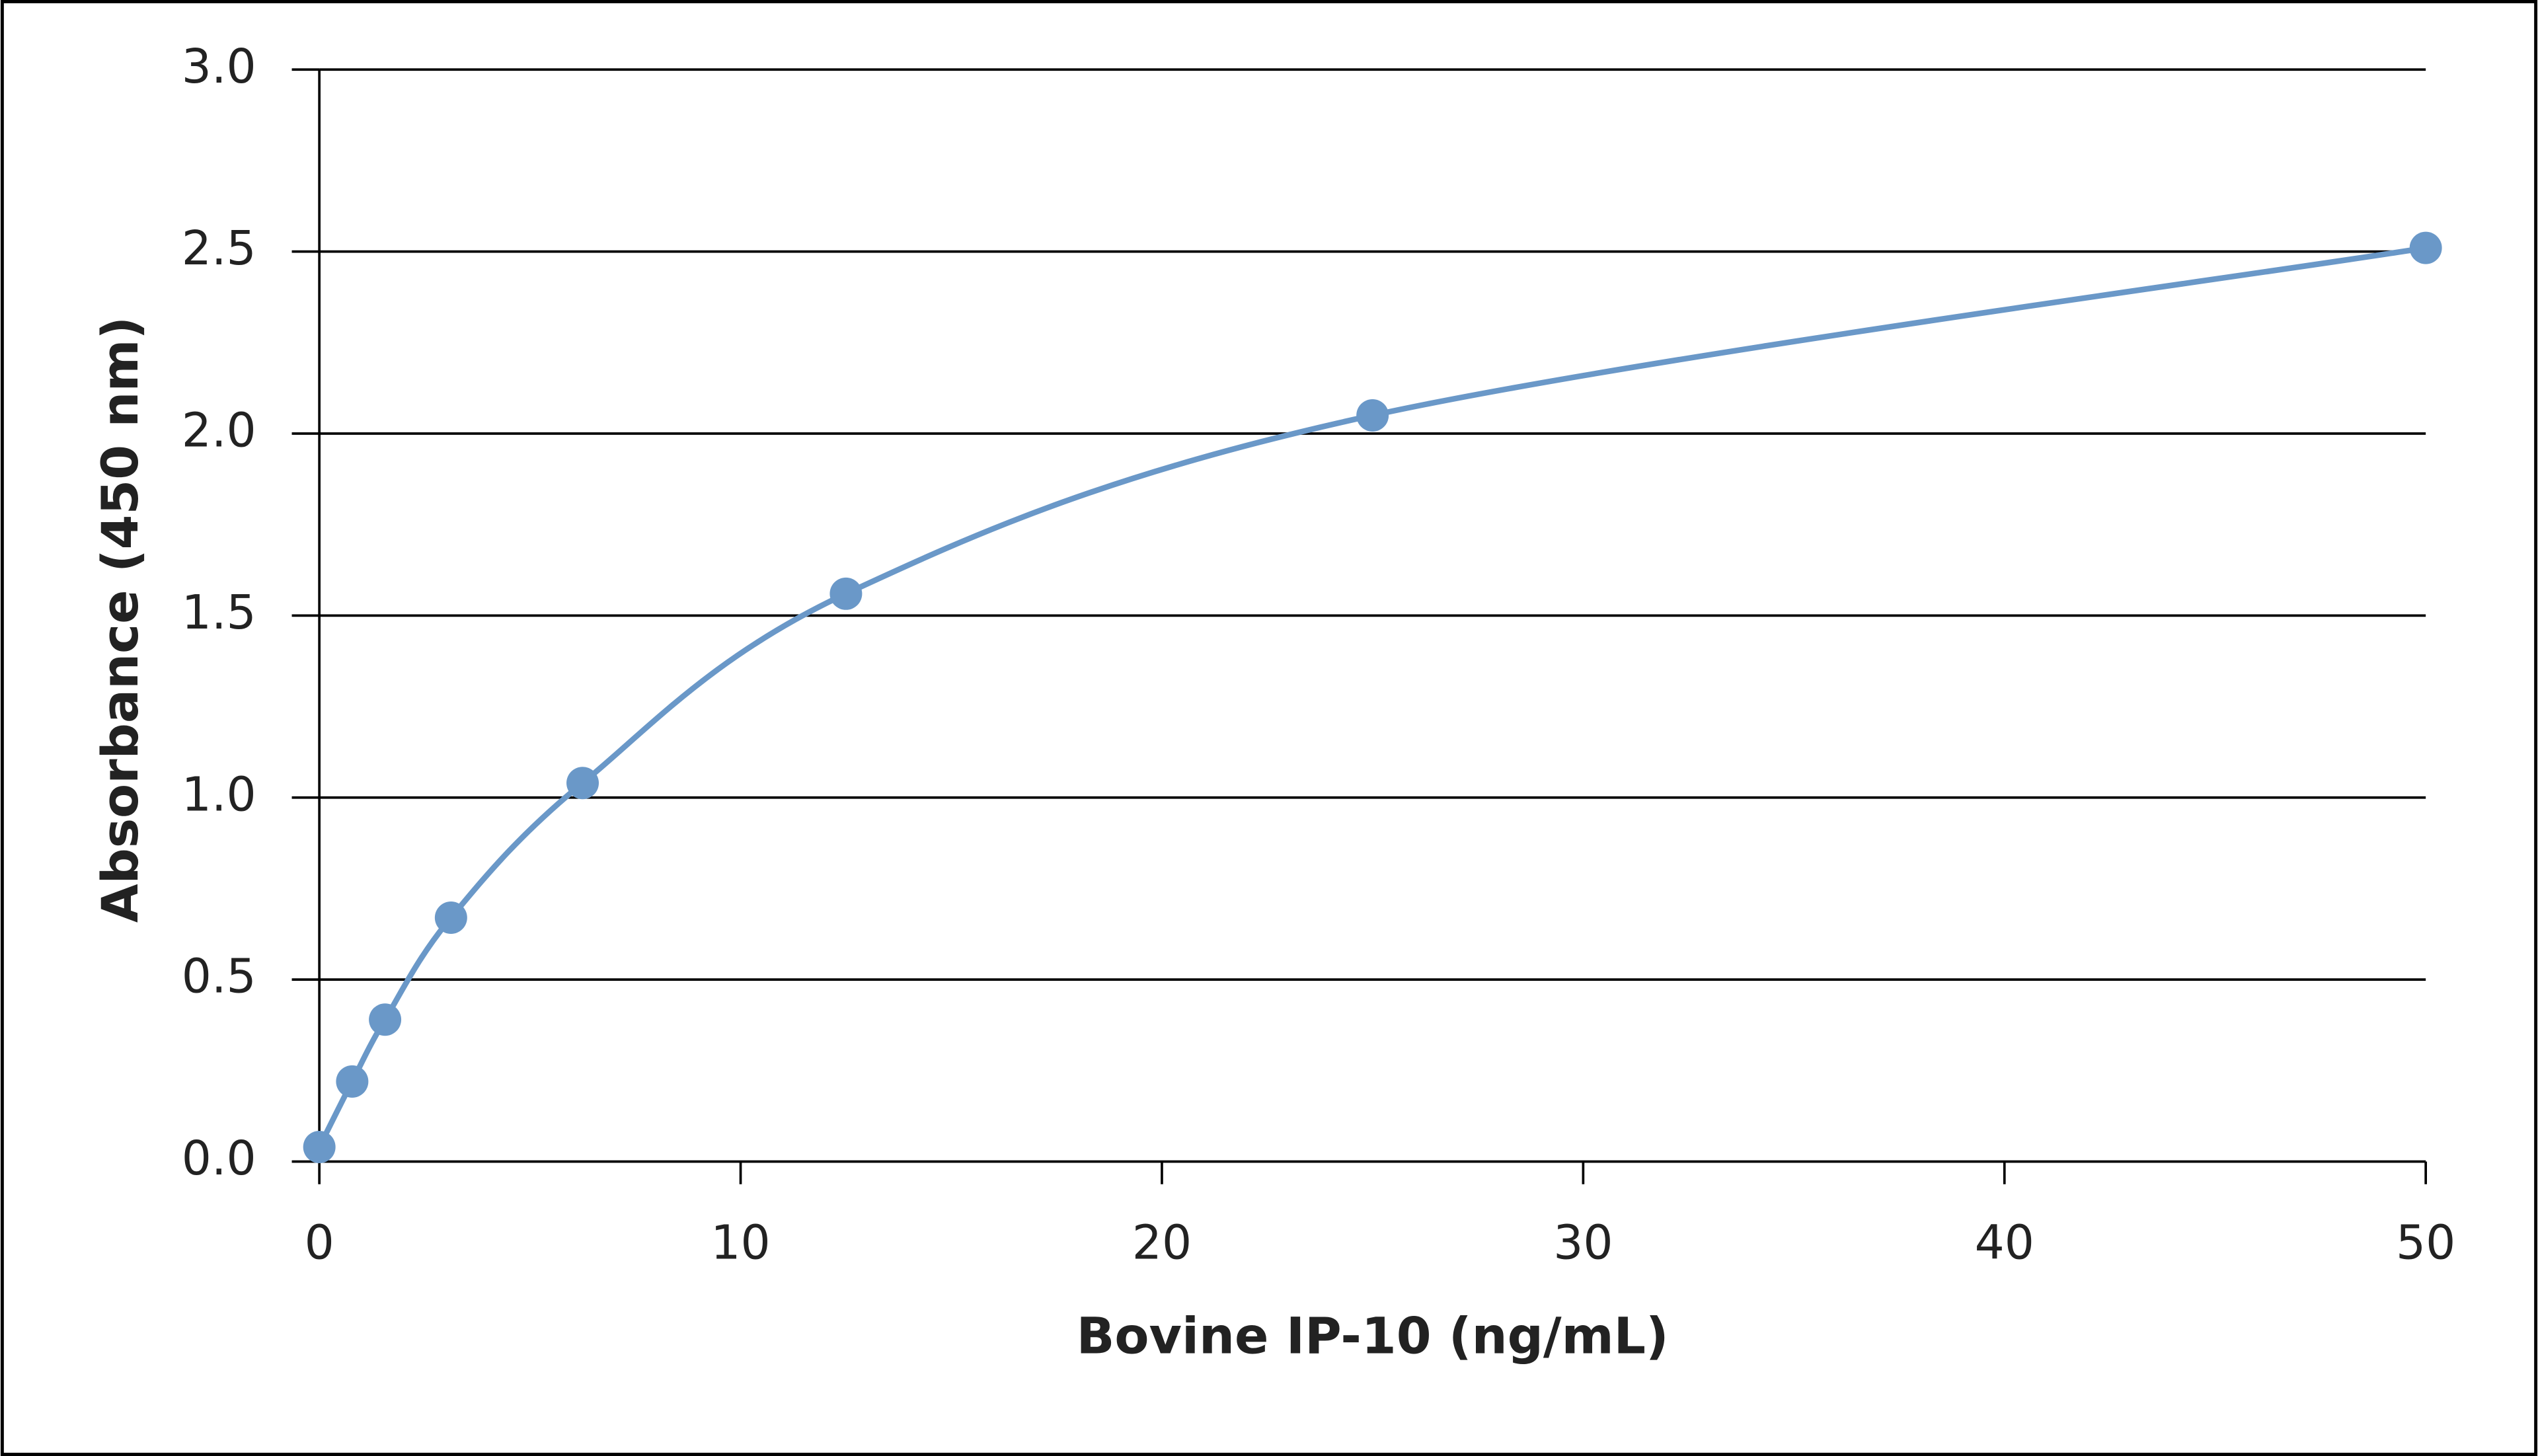 The image size is (2538, 1456). What do you see at coordinates (219, 976) in the screenshot?
I see `y-tick-label: 0.5` at bounding box center [219, 976].